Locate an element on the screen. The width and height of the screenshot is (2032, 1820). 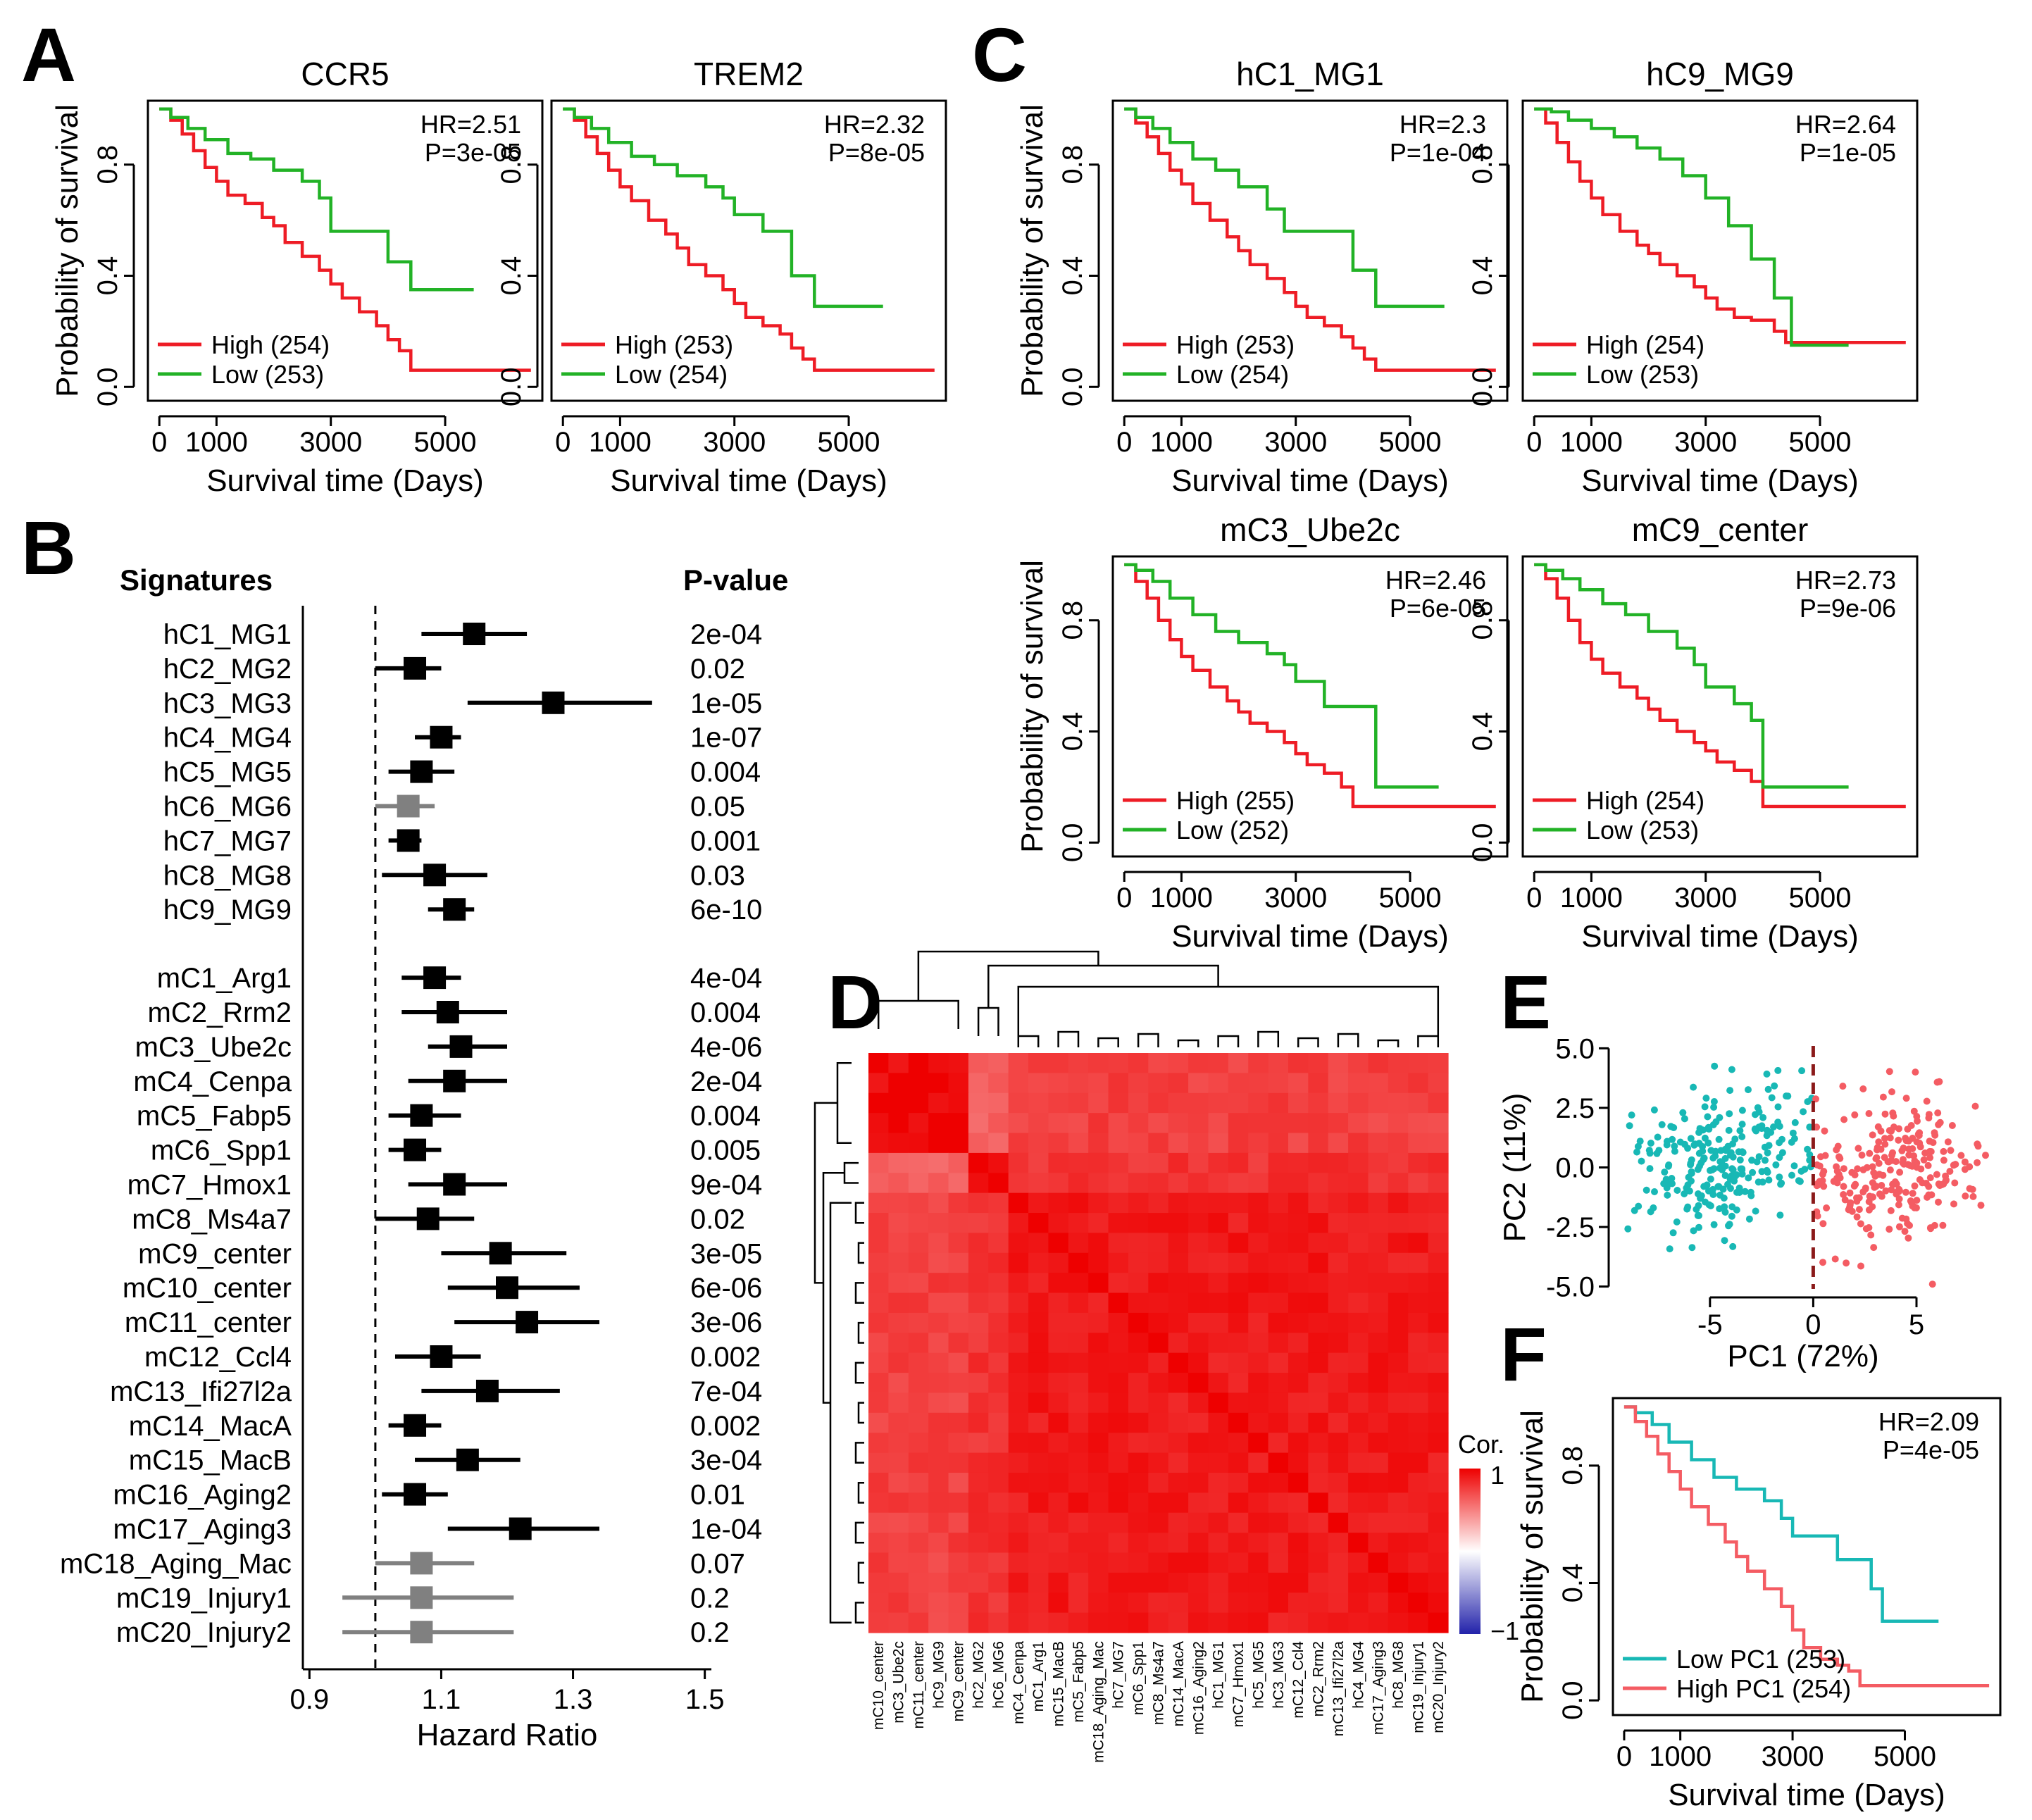
legend-label: Low PC1 (253) is located at coordinates (1761, 1659).